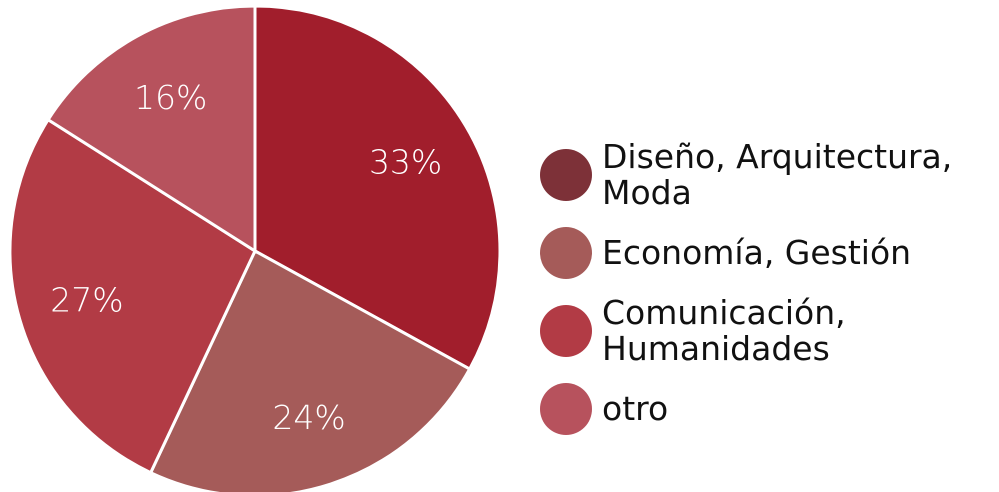 The height and width of the screenshot is (492, 999). Describe the element at coordinates (635, 408) in the screenshot. I see `legend-label-other: otro` at that location.